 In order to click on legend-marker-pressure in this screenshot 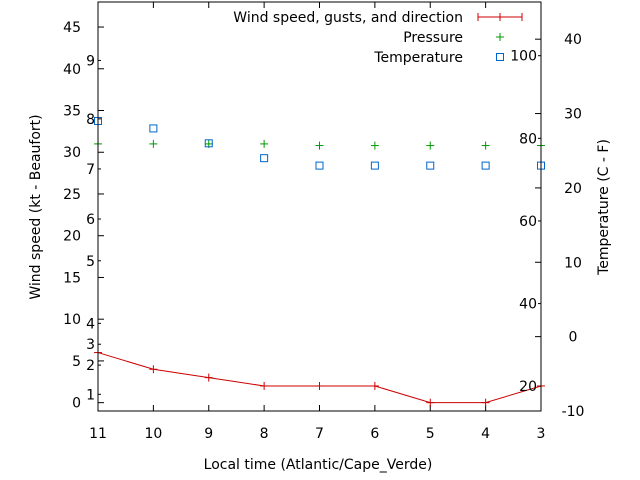, I will do `click(500, 37)`.